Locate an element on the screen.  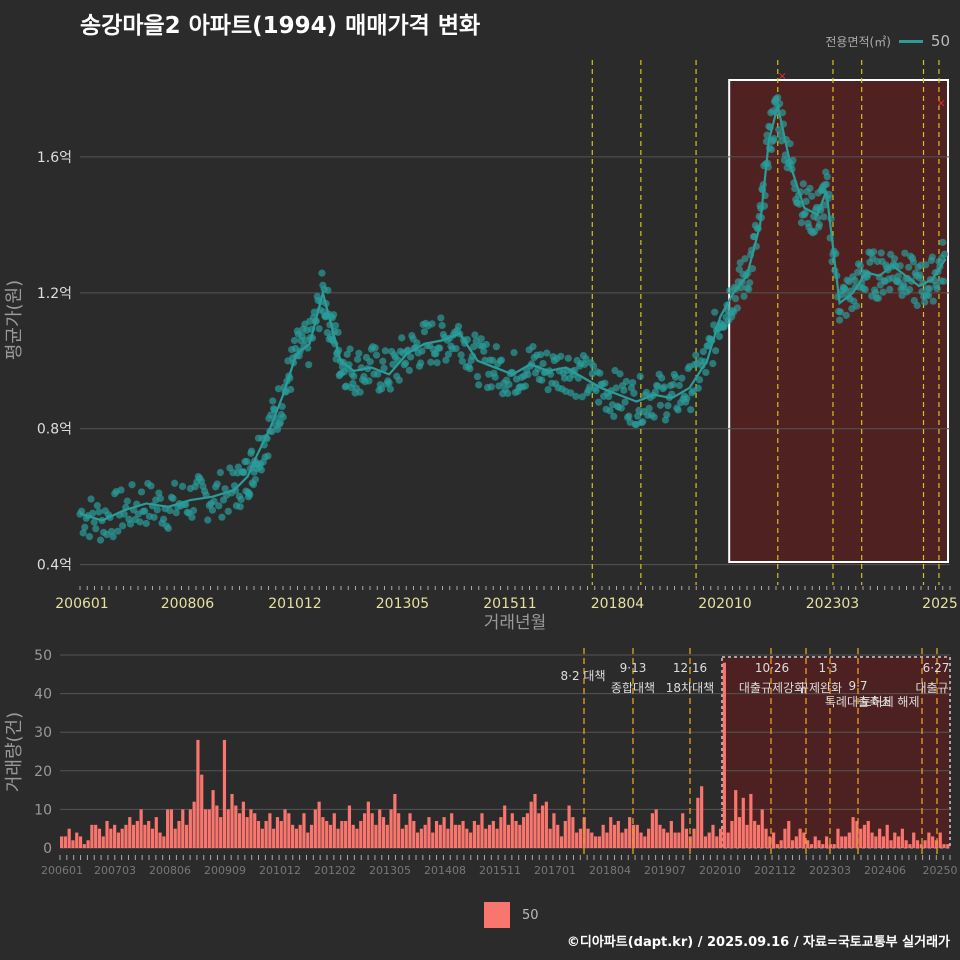
volume-x-tick-label: 202303 is located at coordinates (830, 870).